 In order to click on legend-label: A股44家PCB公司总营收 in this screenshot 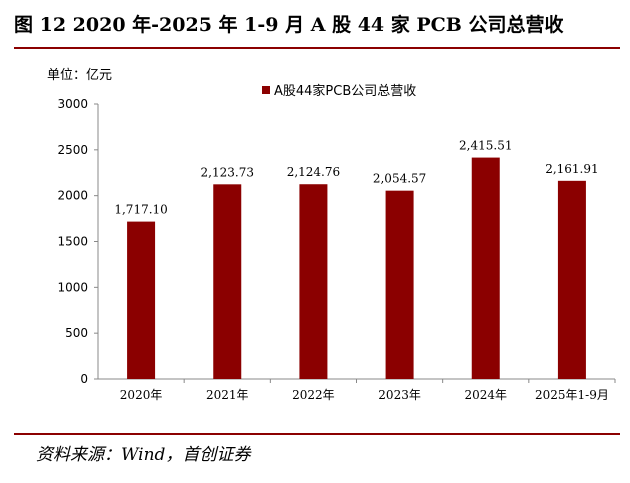, I will do `click(345, 91)`.